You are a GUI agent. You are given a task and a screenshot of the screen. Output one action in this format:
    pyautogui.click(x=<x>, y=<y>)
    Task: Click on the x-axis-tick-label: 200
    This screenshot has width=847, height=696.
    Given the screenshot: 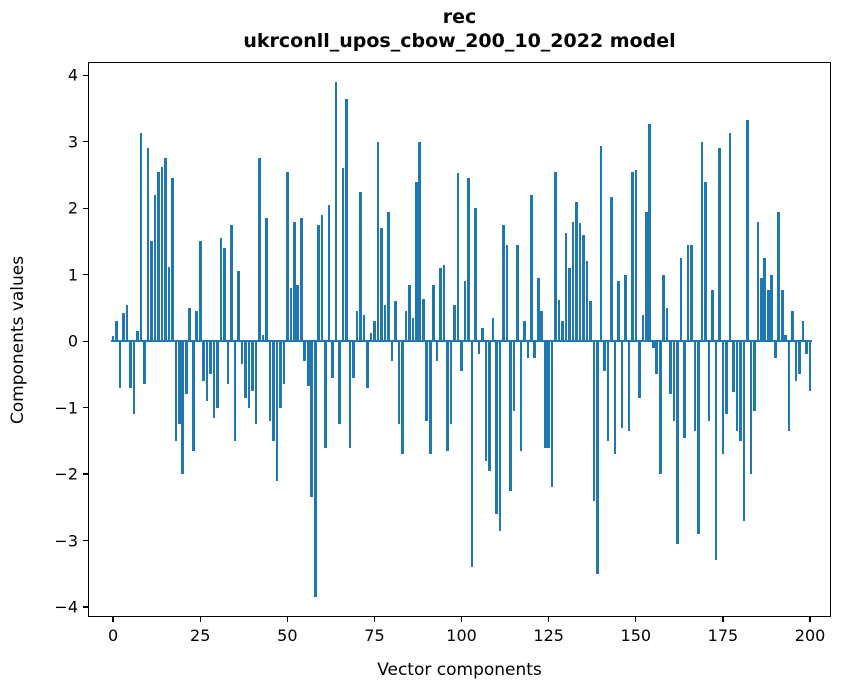 What is the action you would take?
    pyautogui.click(x=810, y=635)
    